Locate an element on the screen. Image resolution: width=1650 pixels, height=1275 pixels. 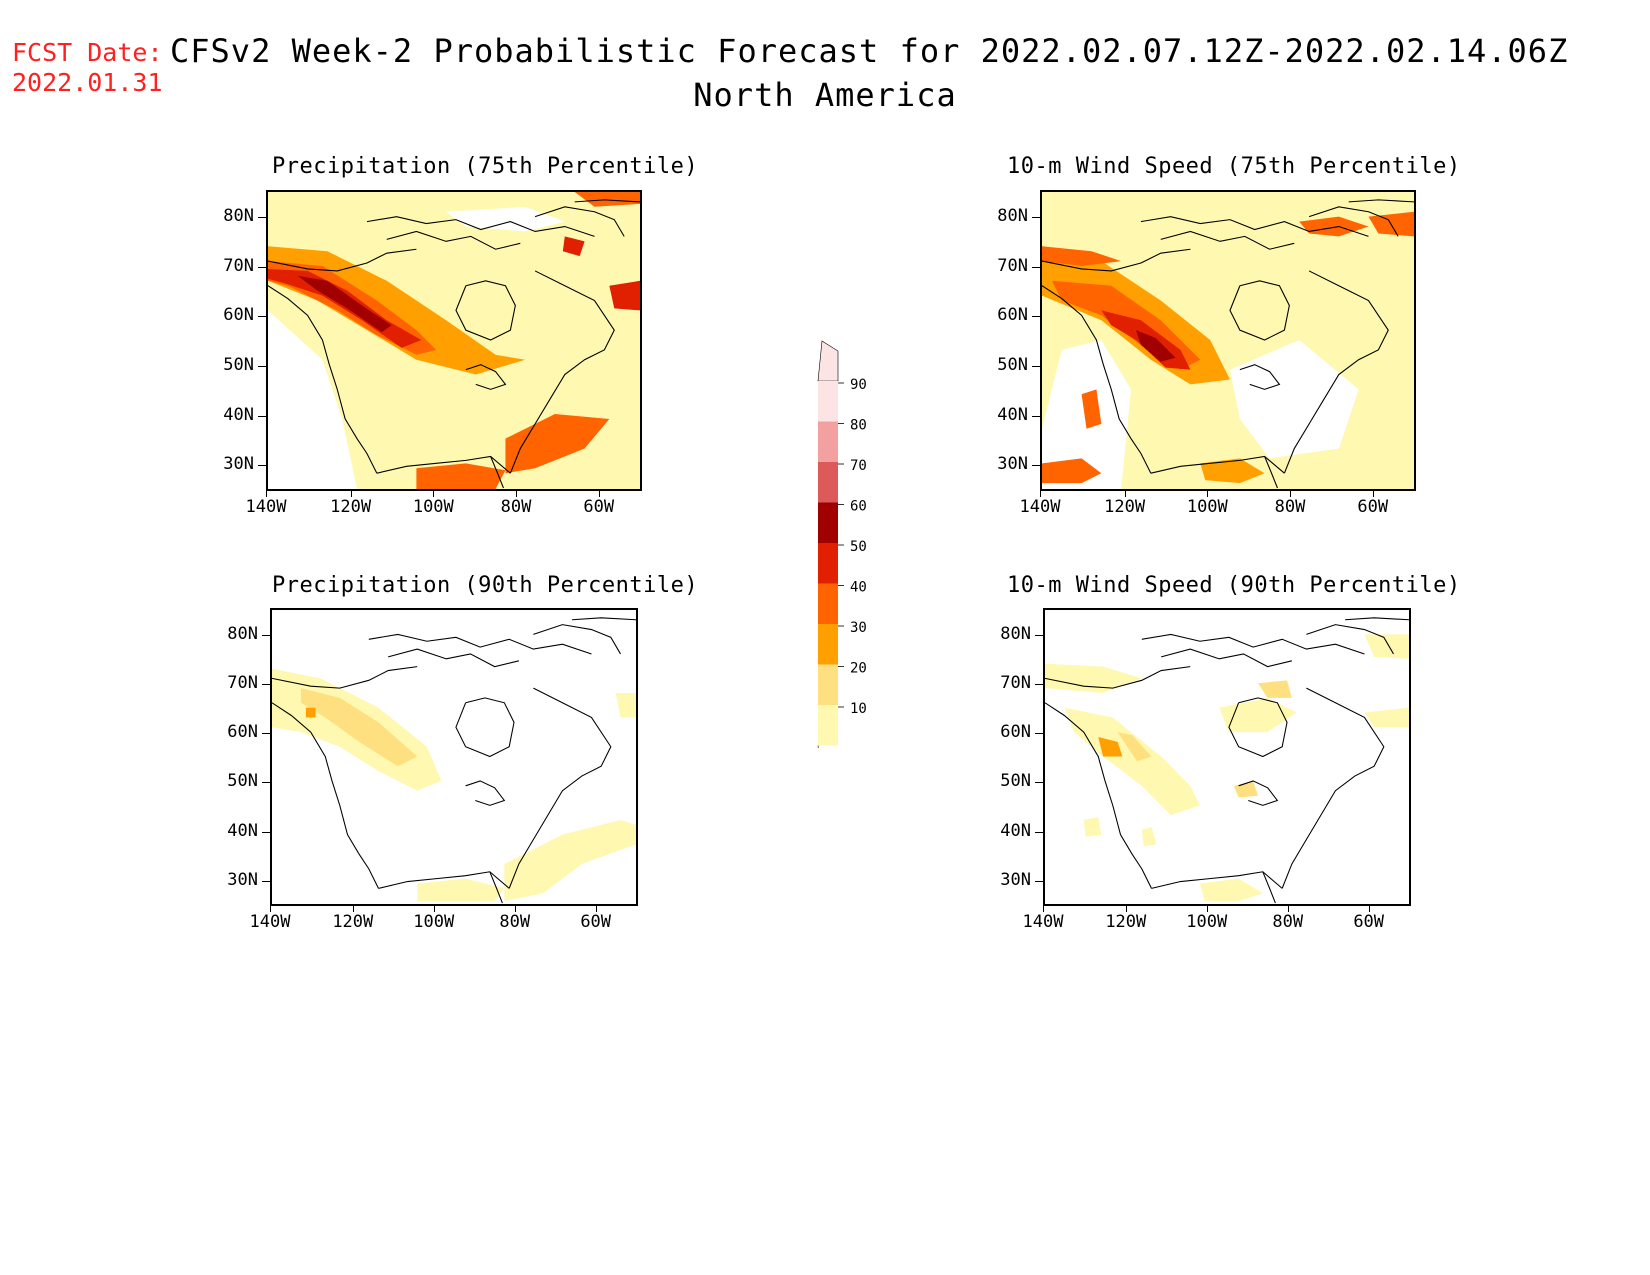
panel-title-wind-90: 10-m Wind Speed (90th Percentile) is located at coordinates (1234, 585).